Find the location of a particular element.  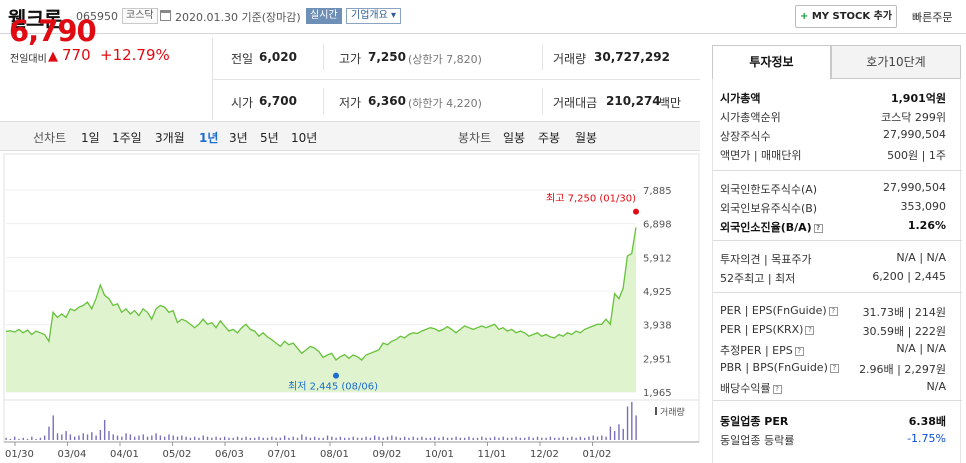

info-row-value: N/A | N/A is located at coordinates (921, 348).